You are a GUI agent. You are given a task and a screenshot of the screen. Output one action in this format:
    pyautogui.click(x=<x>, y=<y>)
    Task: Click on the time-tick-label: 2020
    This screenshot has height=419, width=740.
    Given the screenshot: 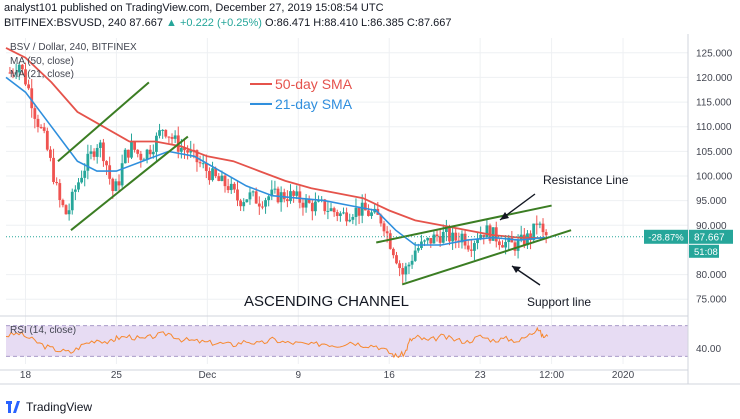 What is the action you would take?
    pyautogui.click(x=623, y=375)
    